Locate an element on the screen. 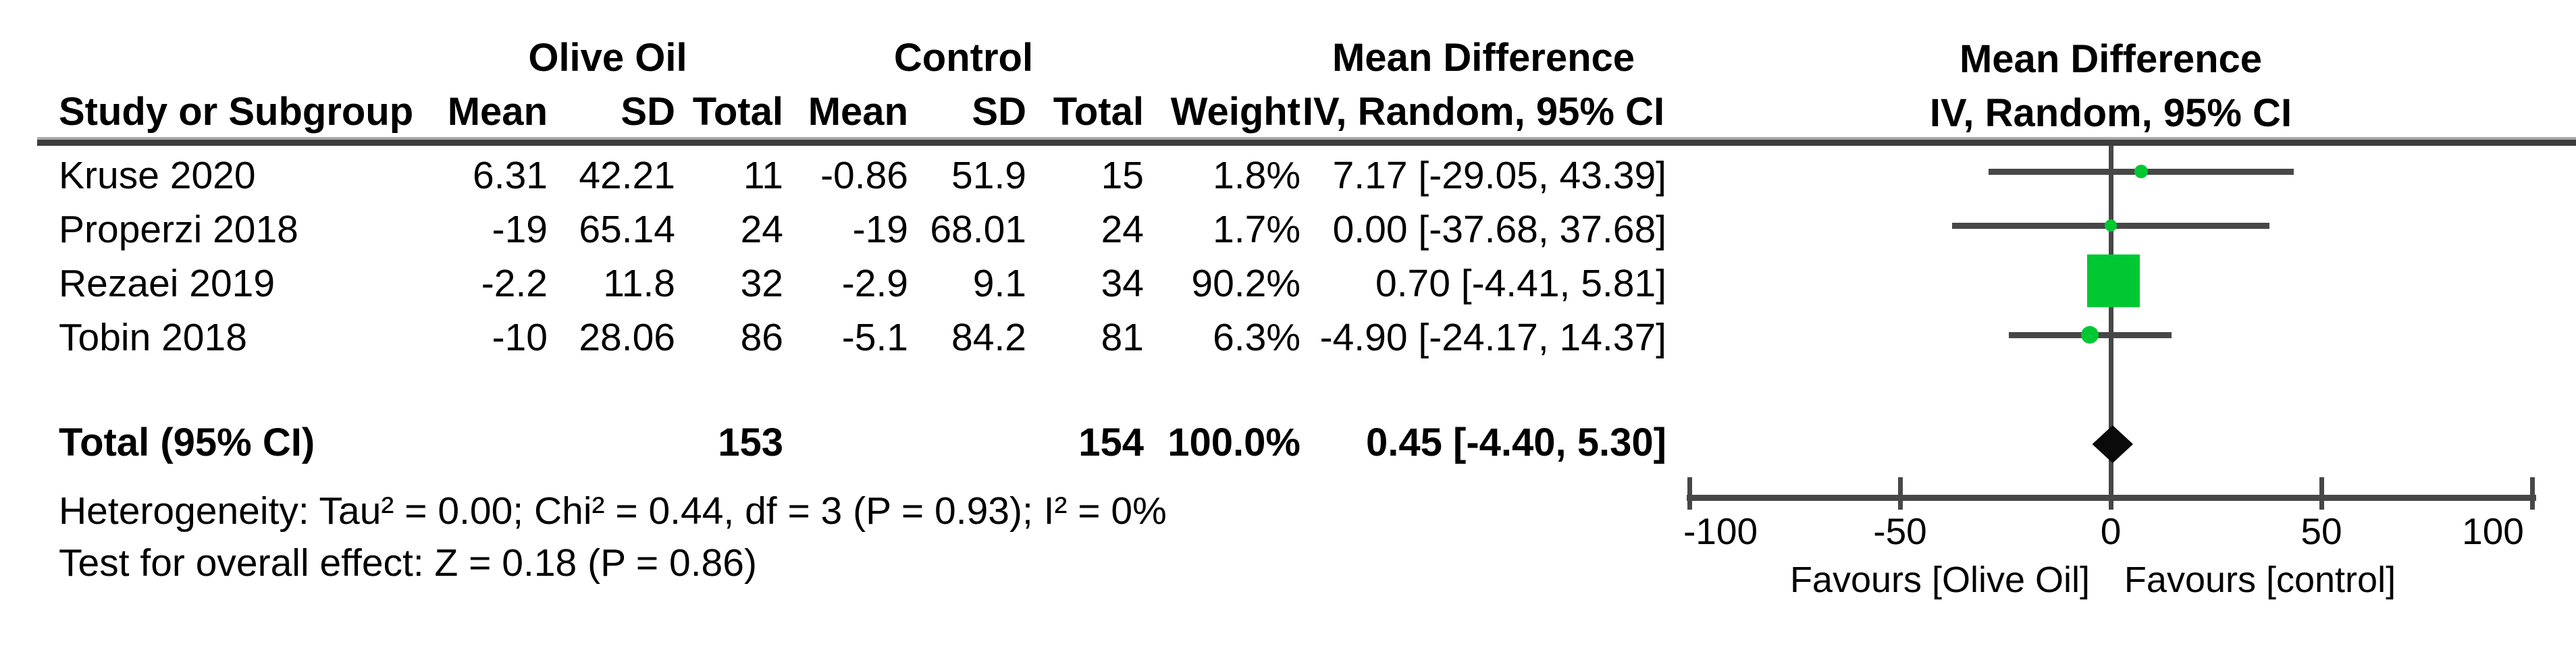  sd-control-header: SD is located at coordinates (999, 112).